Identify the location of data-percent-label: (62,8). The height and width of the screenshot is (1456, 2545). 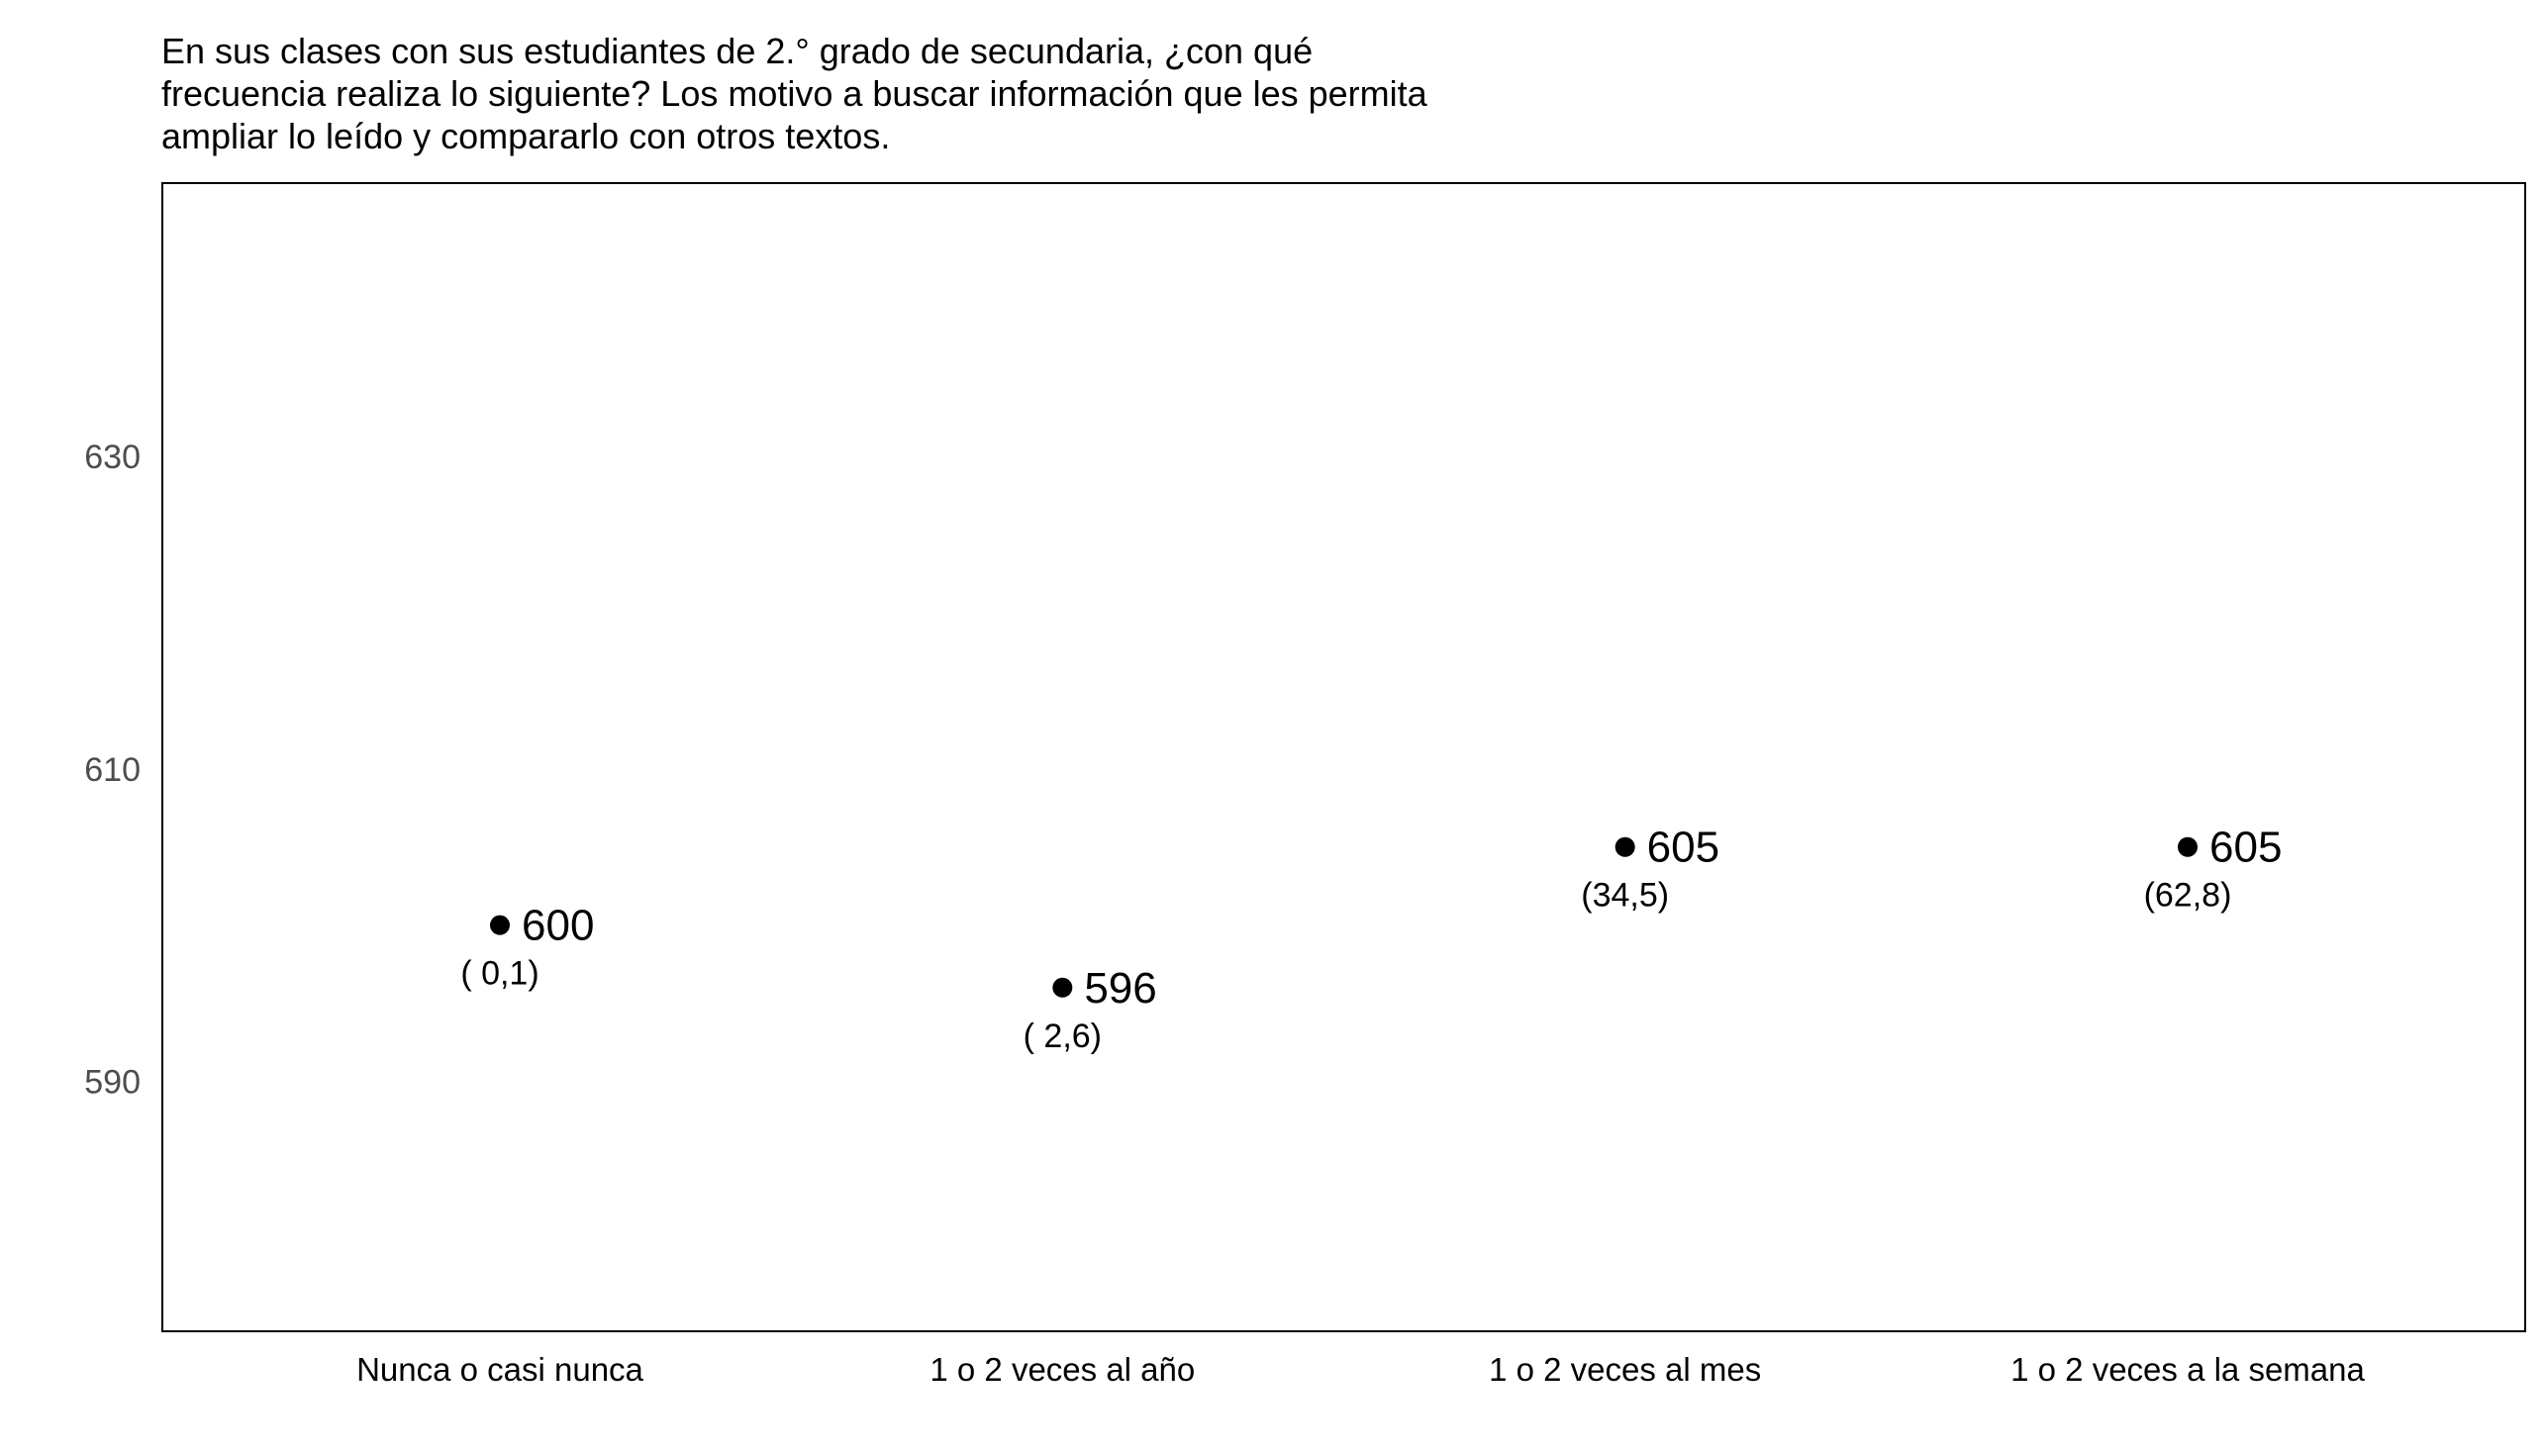
(2188, 896).